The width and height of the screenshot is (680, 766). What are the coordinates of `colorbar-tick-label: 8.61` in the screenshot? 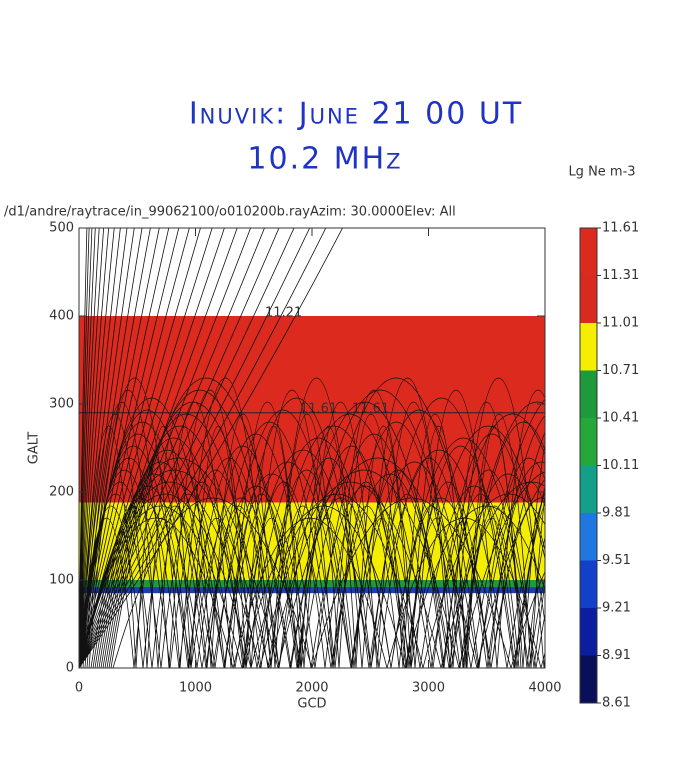 It's located at (616, 703).